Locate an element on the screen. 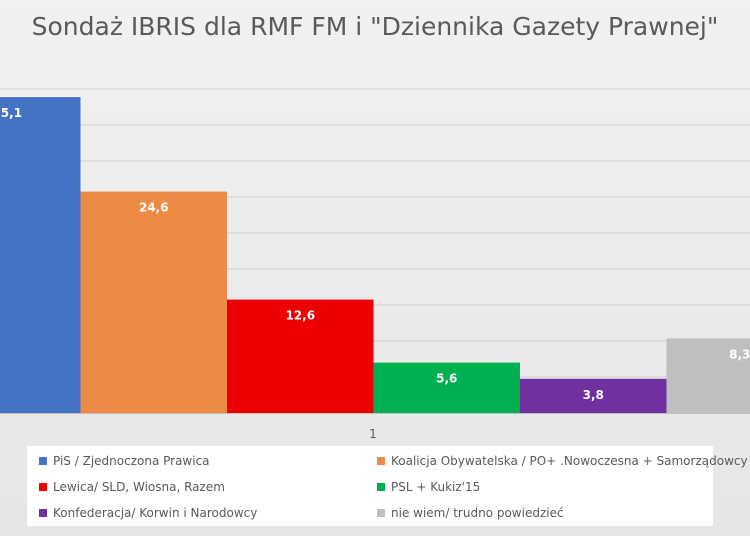  legend-label: Konfederacja/ Korwin i Narodowcy is located at coordinates (155, 513).